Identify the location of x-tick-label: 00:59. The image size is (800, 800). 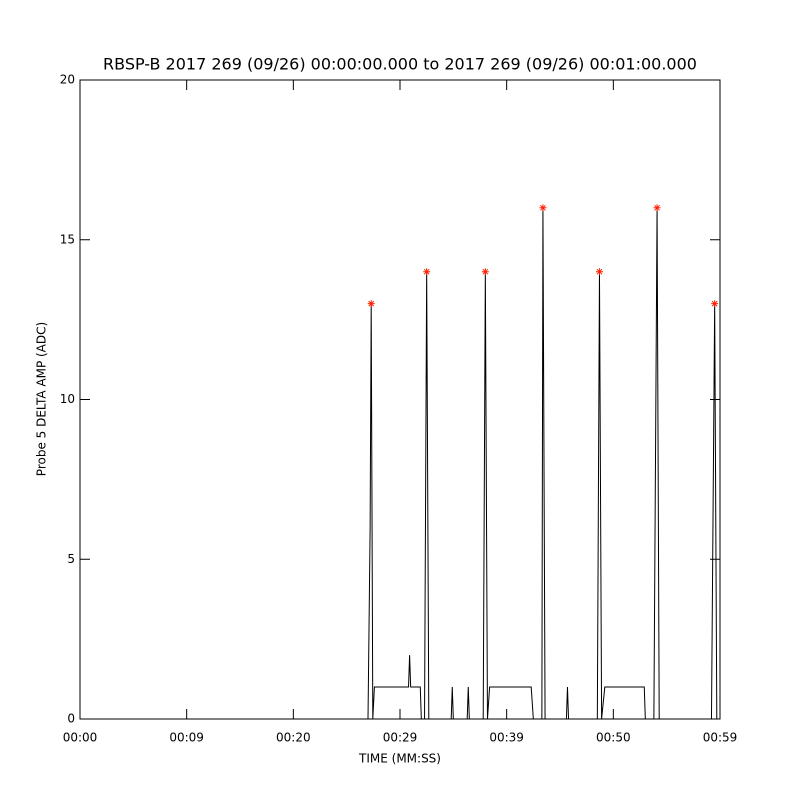
(720, 738).